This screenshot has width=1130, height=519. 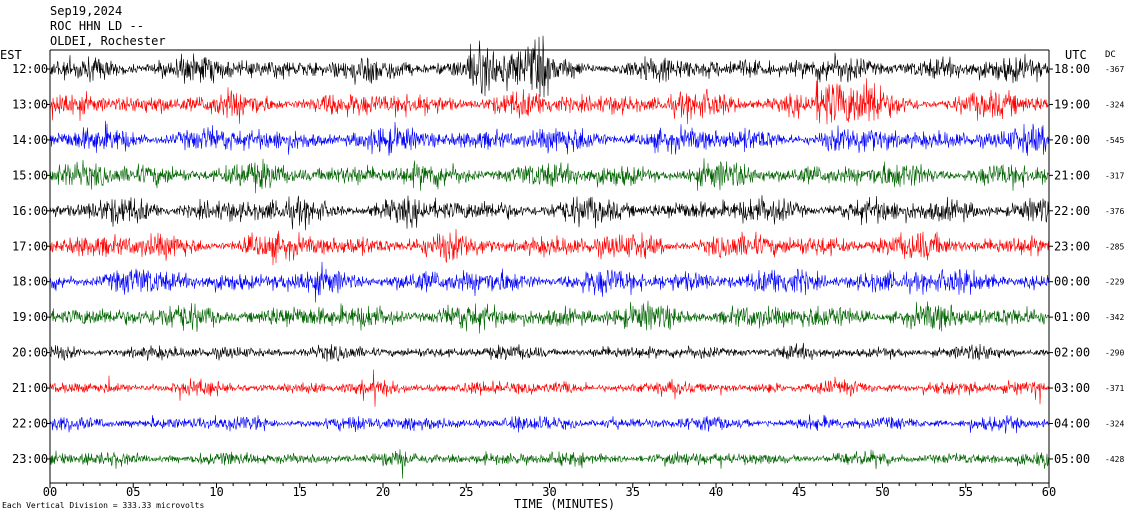 What do you see at coordinates (30, 246) in the screenshot?
I see `est-hour-label: 17:00` at bounding box center [30, 246].